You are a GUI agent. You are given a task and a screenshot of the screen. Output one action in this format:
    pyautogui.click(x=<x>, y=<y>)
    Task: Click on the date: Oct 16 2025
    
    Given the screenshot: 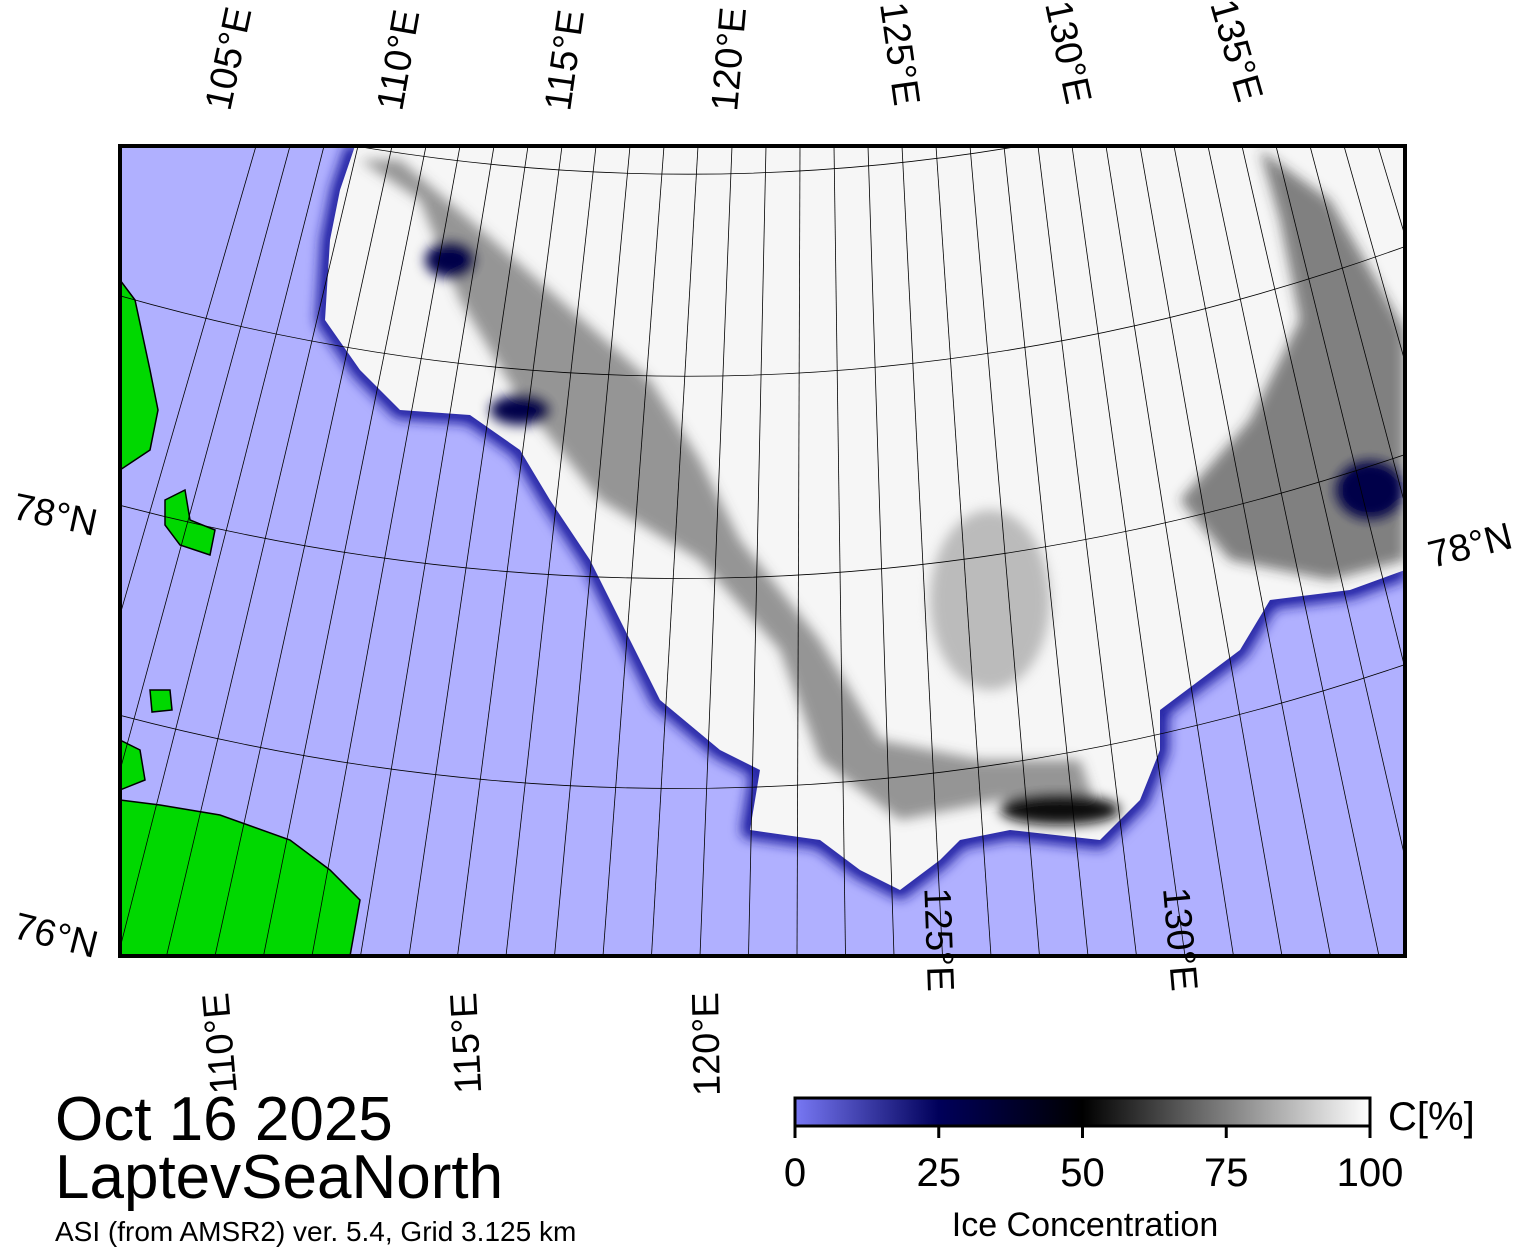 What is the action you would take?
    pyautogui.click(x=224, y=1119)
    